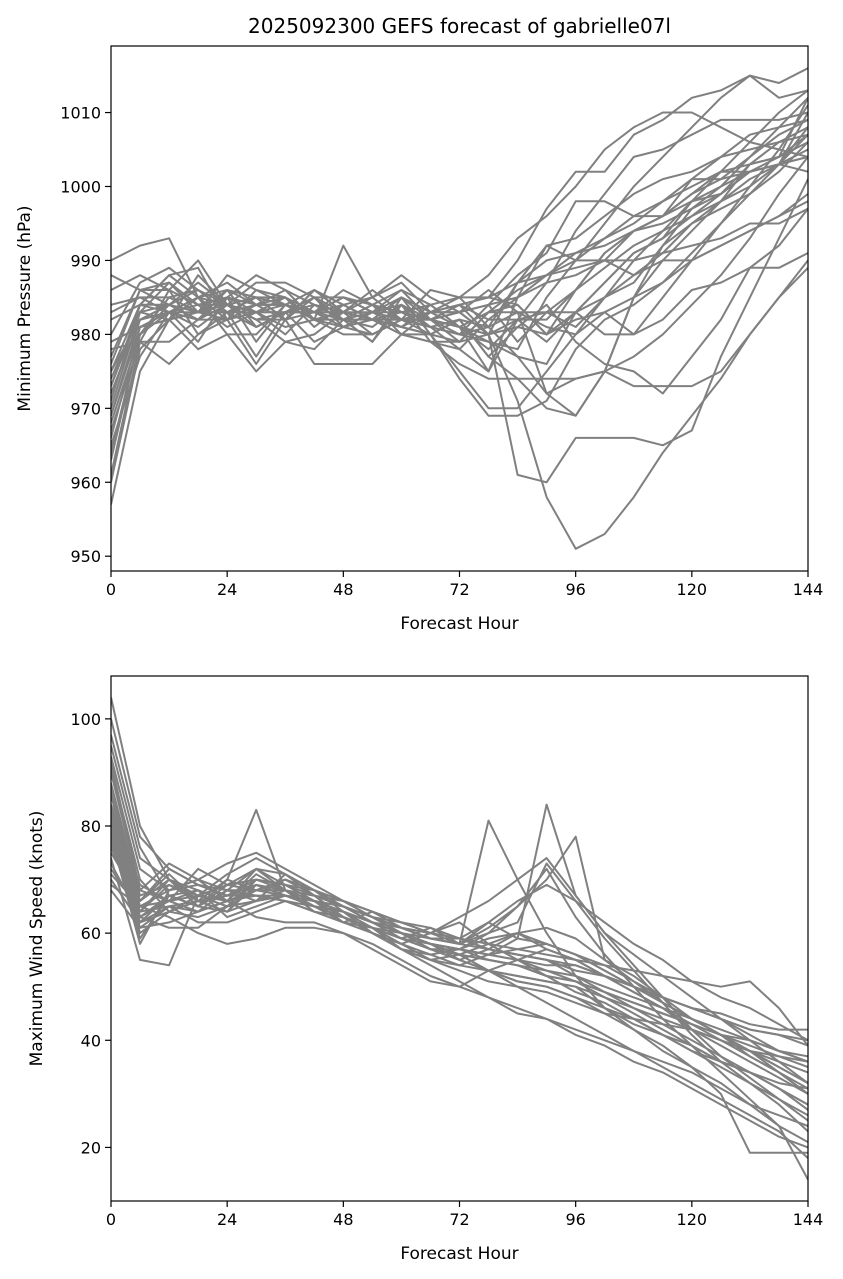 Image resolution: width=843 pixels, height=1279 pixels. What do you see at coordinates (459, 1219) in the screenshot?
I see `wind-x-tick-label: 72` at bounding box center [459, 1219].